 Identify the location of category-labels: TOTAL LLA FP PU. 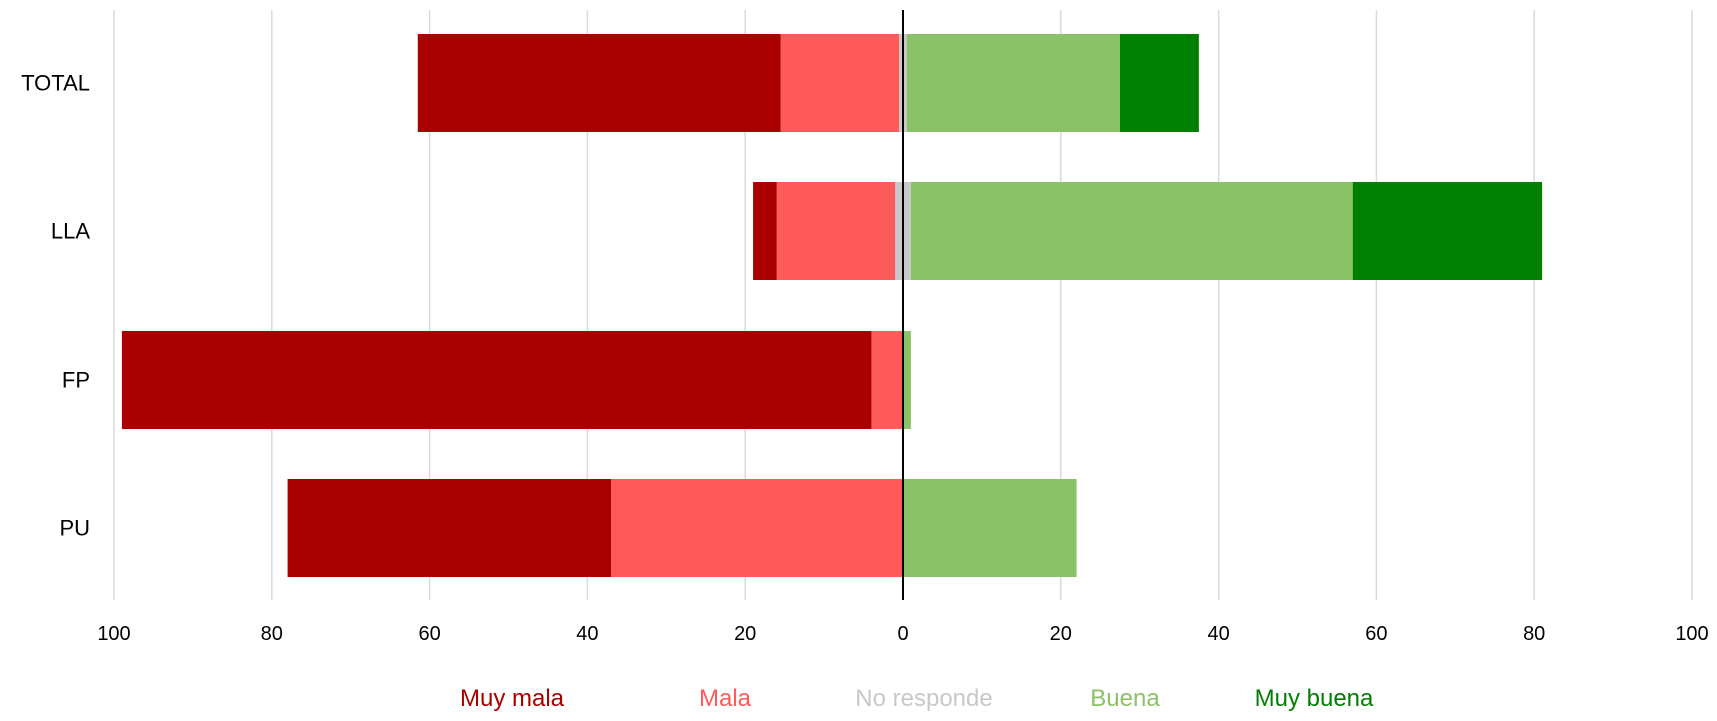
(55, 306).